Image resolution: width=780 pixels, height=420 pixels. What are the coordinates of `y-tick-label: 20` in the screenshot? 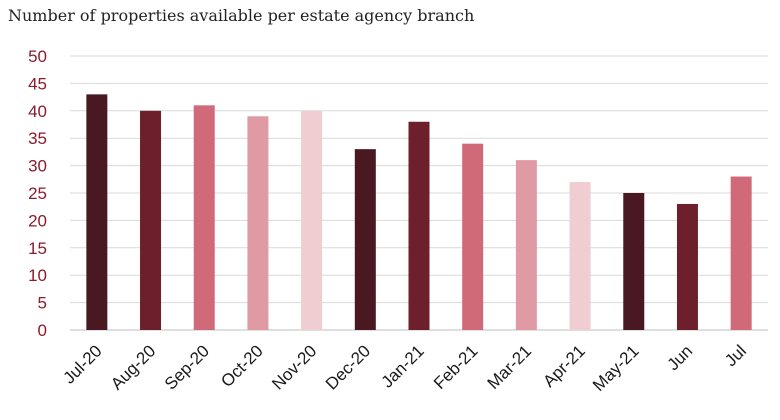 It's located at (37, 220).